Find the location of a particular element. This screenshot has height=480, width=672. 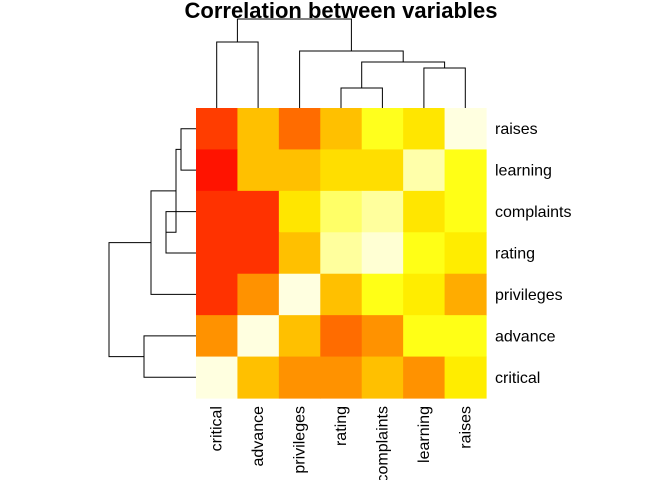

heatmap-cell-complaints-advance is located at coordinates (258, 211).